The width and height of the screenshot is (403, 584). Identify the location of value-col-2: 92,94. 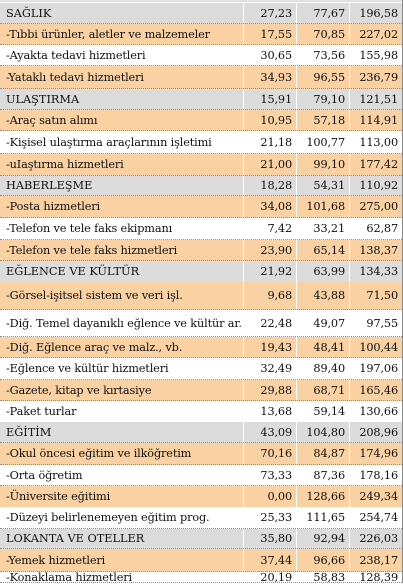
(322, 538).